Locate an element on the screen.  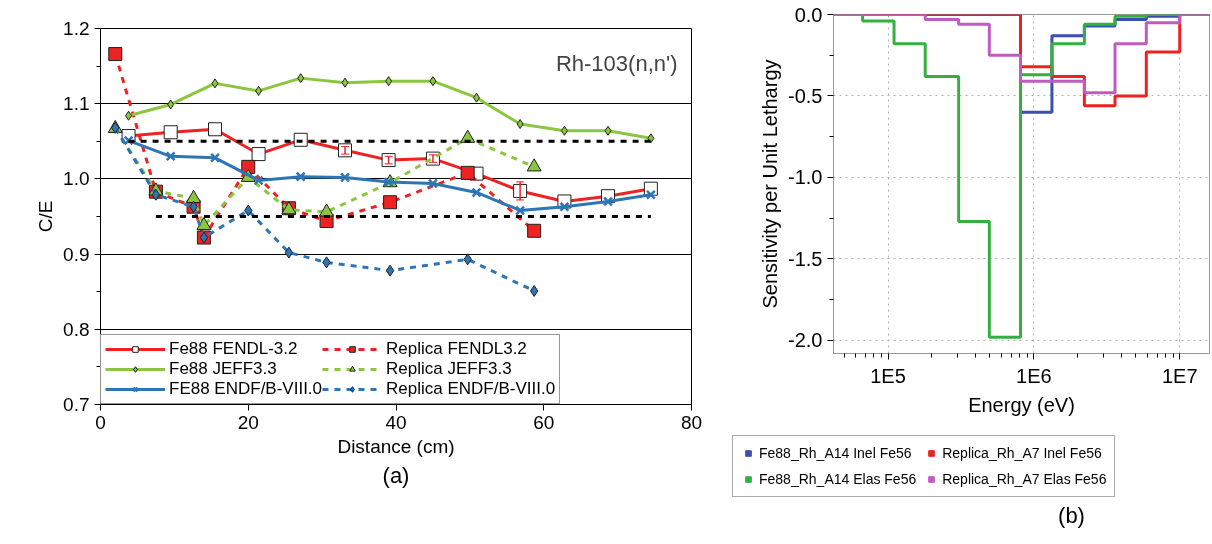
x-tick-label: 60 is located at coordinates (544, 422).